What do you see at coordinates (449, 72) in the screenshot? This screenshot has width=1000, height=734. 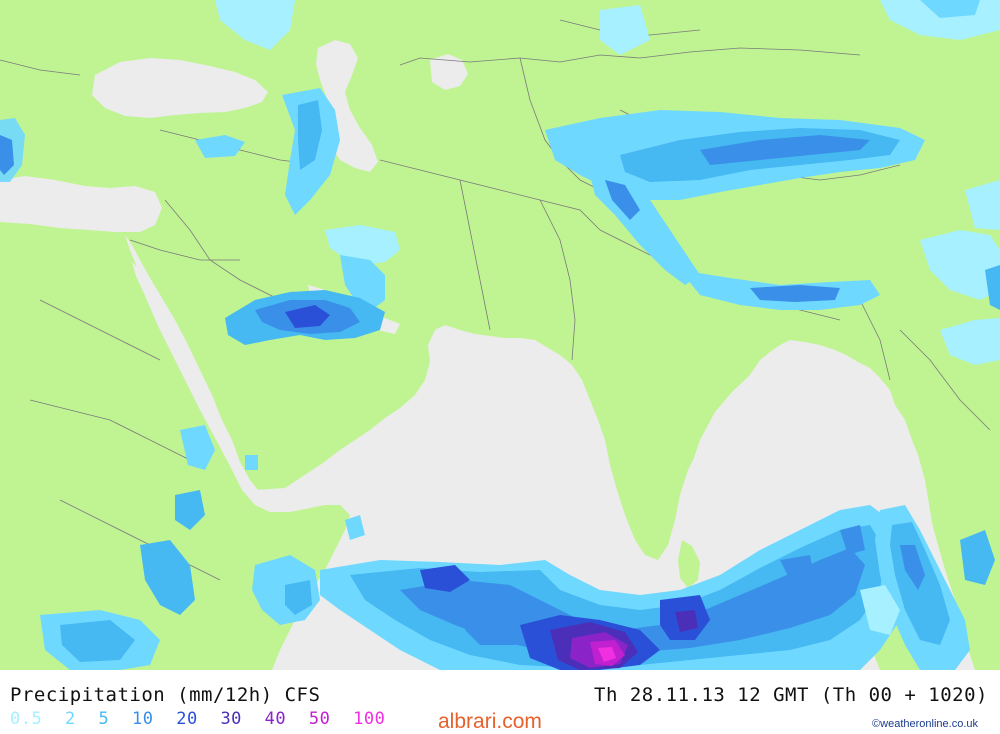 I see `aral-sea` at bounding box center [449, 72].